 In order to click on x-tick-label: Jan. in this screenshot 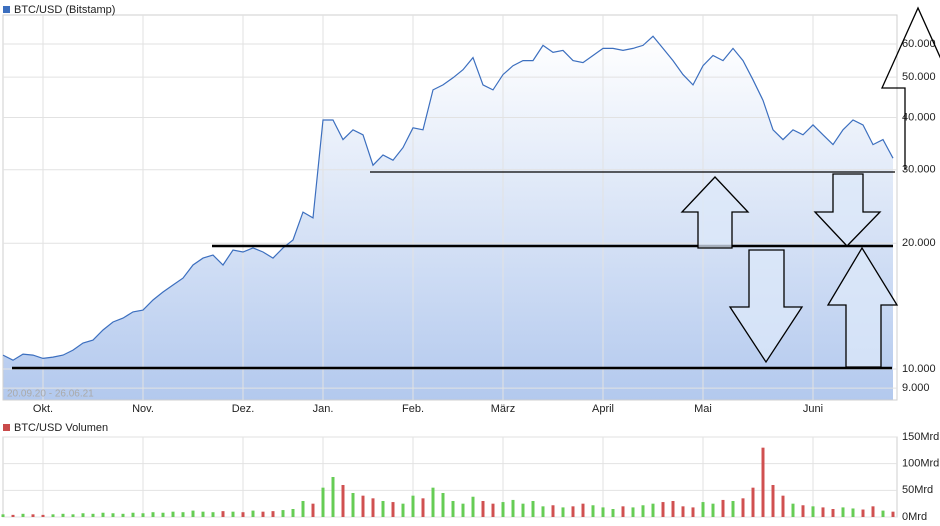, I will do `click(323, 409)`.